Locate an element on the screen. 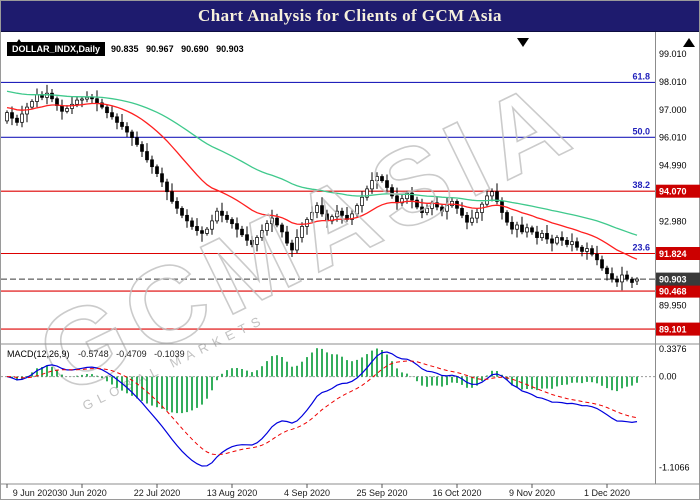 The image size is (700, 501). svg-text: 89.950 is located at coordinates (673, 306).